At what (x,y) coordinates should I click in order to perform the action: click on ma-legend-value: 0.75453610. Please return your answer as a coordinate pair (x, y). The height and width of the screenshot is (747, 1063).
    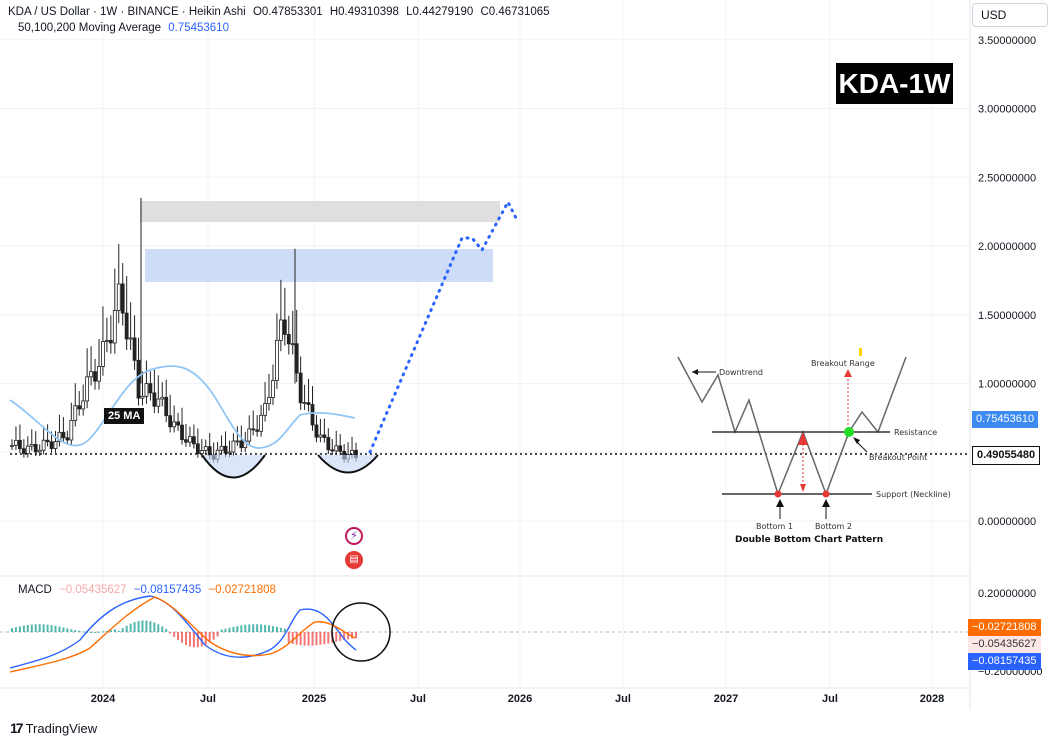
    Looking at the image, I should click on (198, 28).